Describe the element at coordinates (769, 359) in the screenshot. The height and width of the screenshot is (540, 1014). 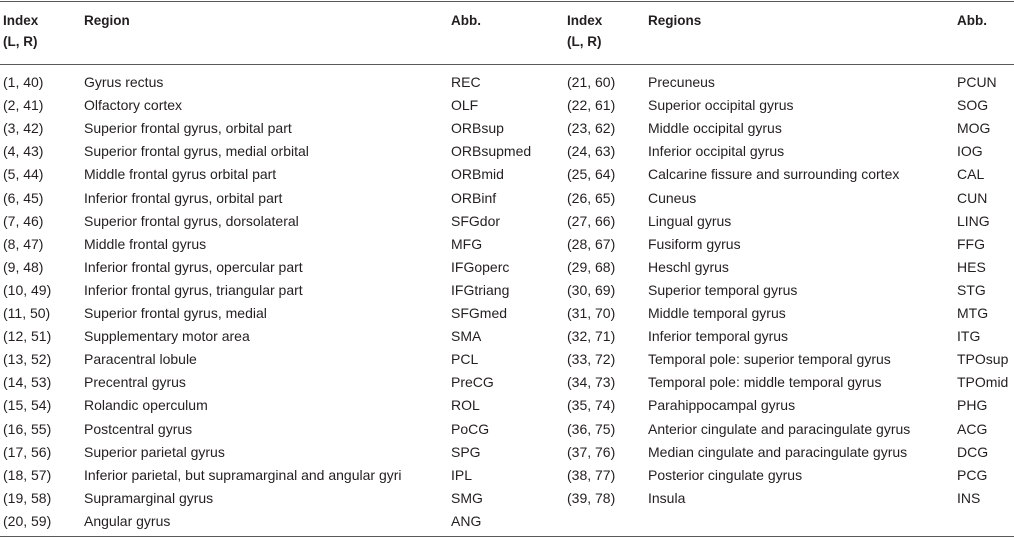
I see `right-row-region: Temporal pole: superior temporal gyrus` at that location.